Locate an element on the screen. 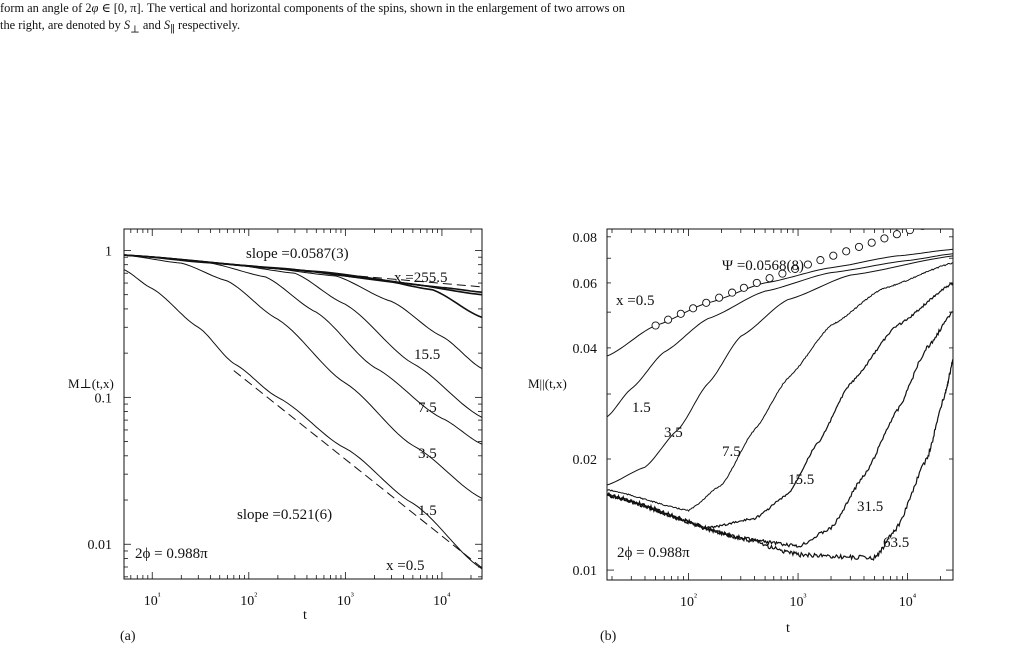  slope-label: slope =0.0587(3) is located at coordinates (297, 254).